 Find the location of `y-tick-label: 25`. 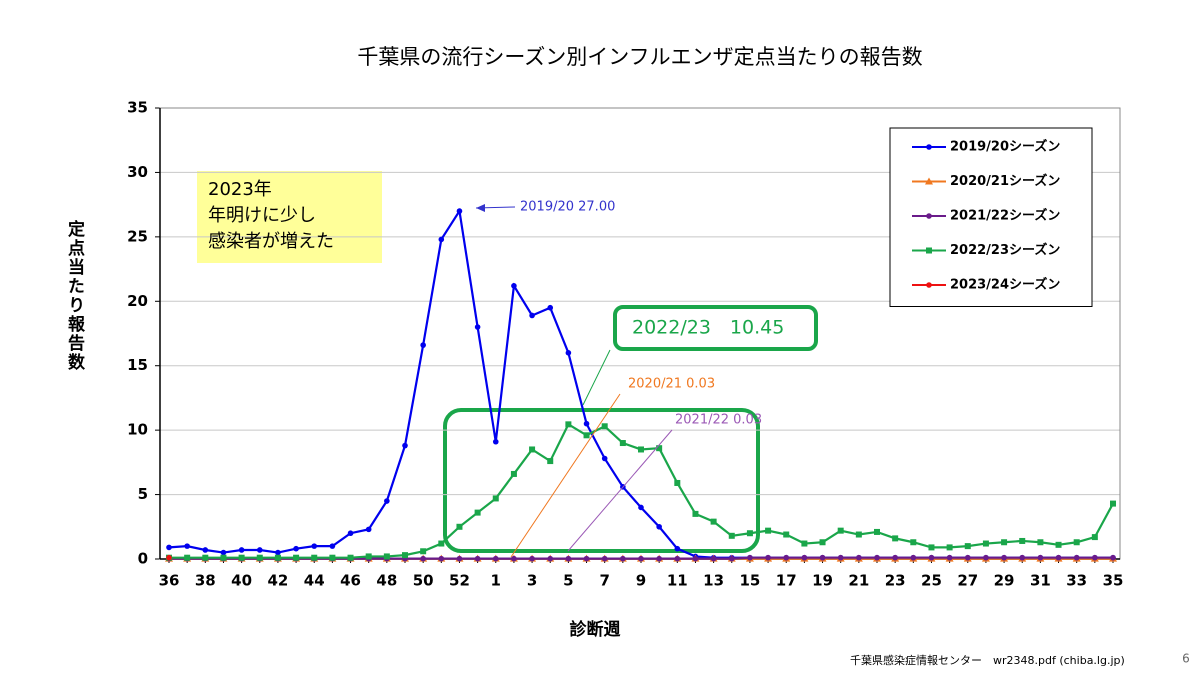

y-tick-label: 25 is located at coordinates (137, 236).